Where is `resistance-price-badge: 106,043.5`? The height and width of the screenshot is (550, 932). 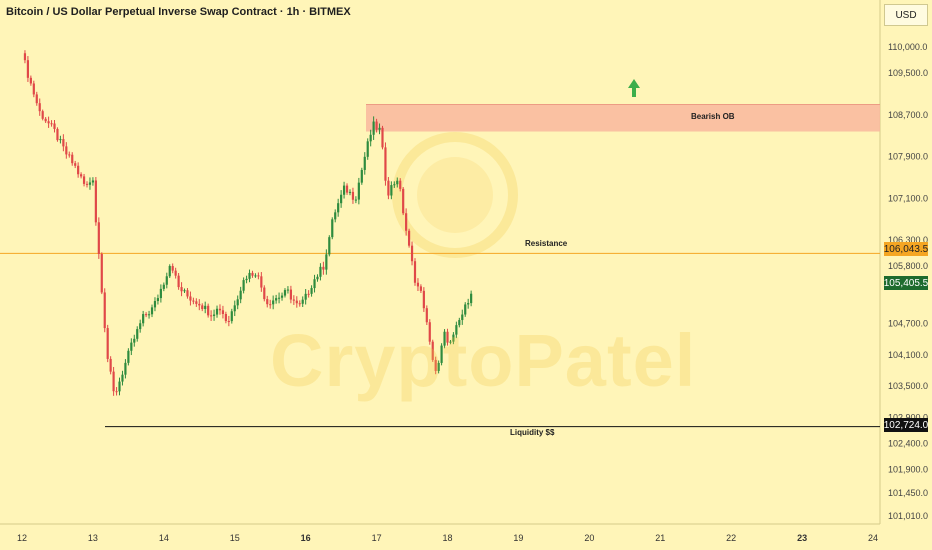
resistance-price-badge: 106,043.5 is located at coordinates (906, 249).